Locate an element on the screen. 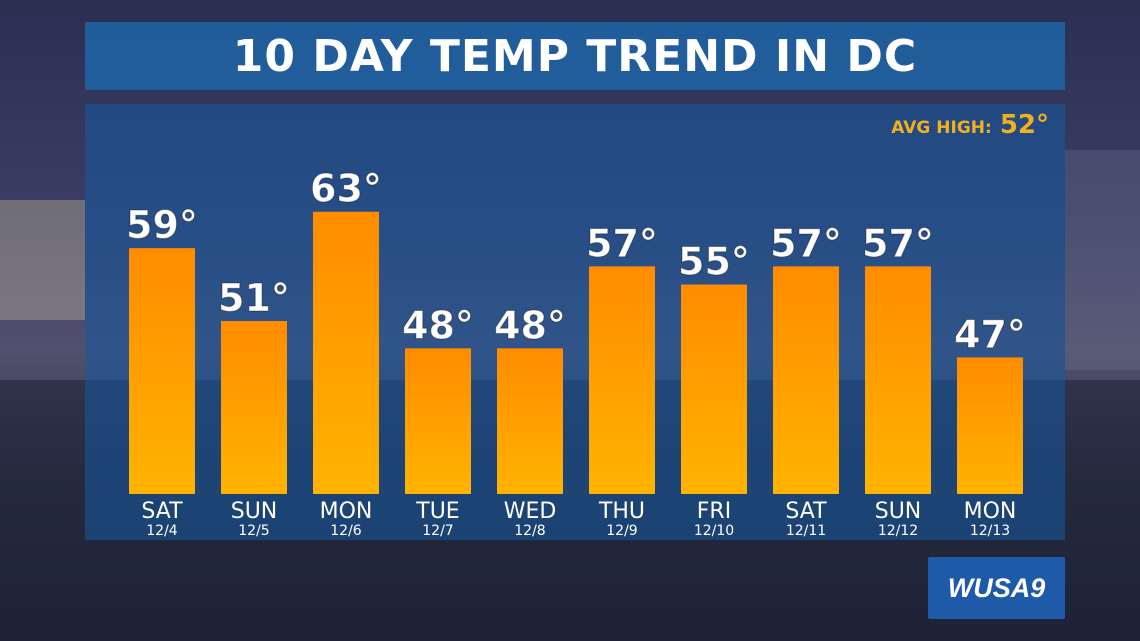  chart-title-bar: 10 DAY TEMP TREND IN DC is located at coordinates (575, 56).